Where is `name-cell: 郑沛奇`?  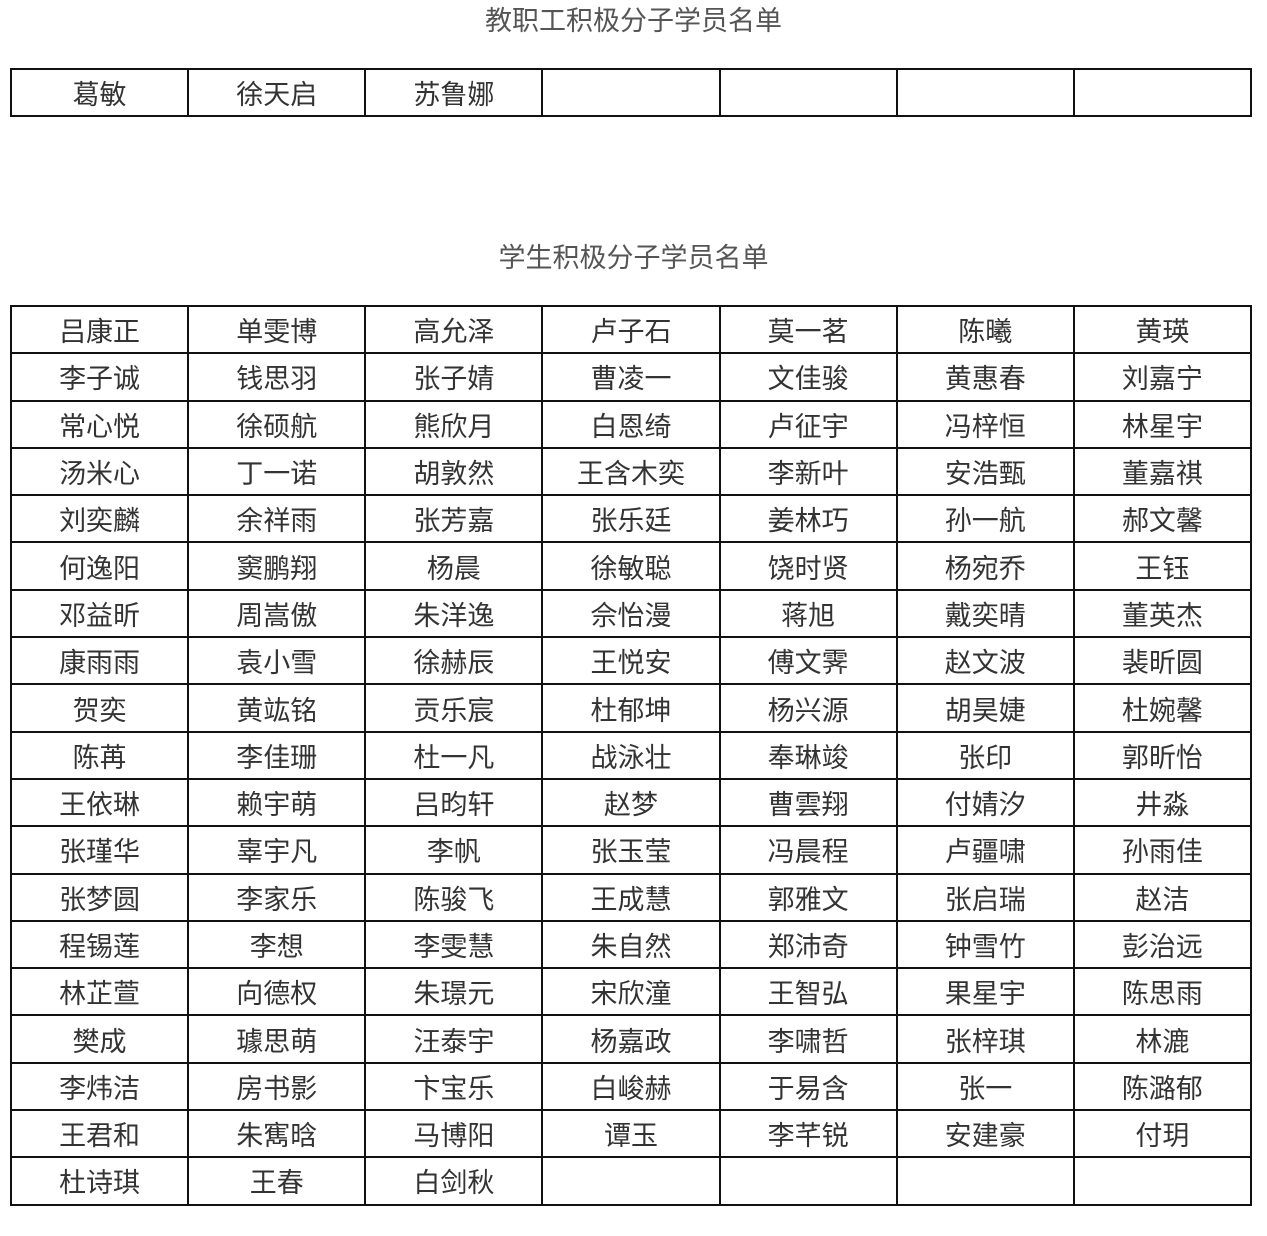 name-cell: 郑沛奇 is located at coordinates (808, 944).